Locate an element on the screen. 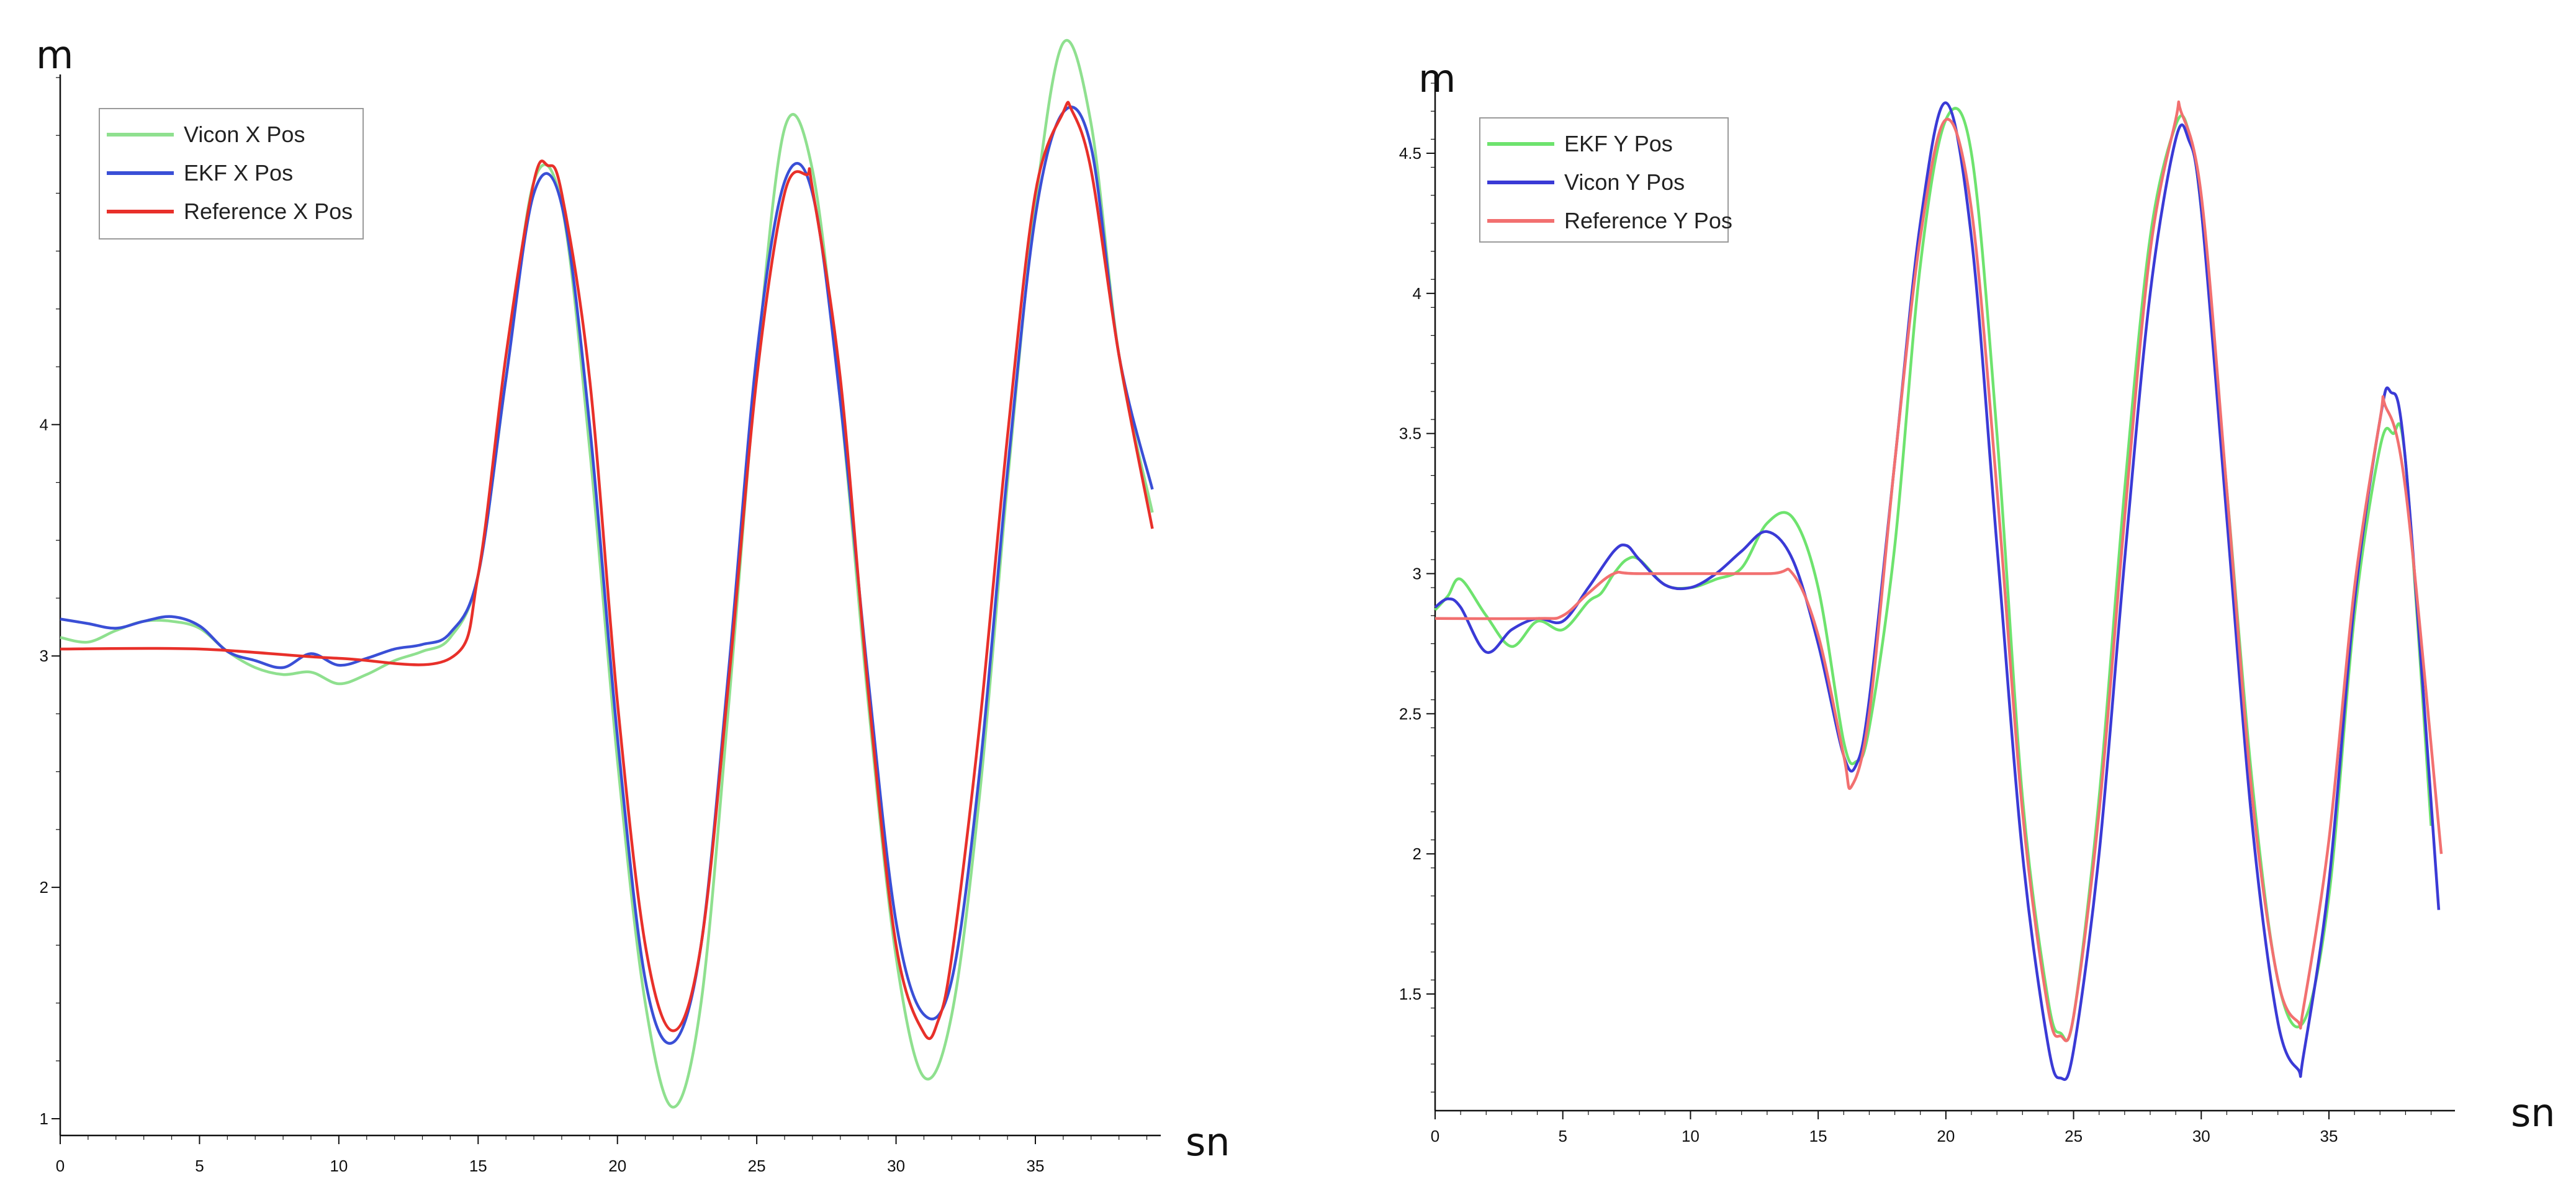 The height and width of the screenshot is (1200, 2576). legend-label: Vicon Y Pos is located at coordinates (1624, 182).